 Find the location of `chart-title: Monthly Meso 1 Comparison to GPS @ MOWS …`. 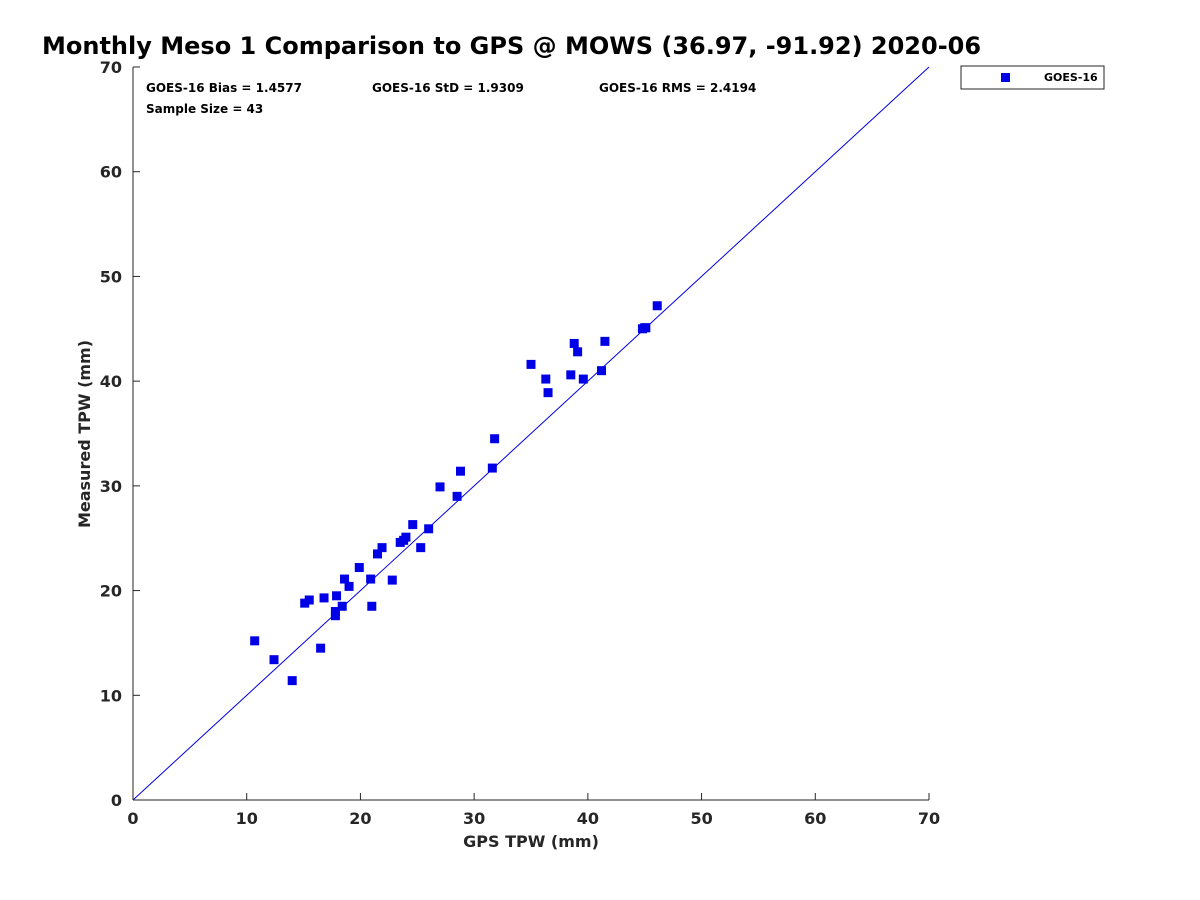

chart-title: Monthly Meso 1 Comparison to GPS @ MOWS … is located at coordinates (511, 46).